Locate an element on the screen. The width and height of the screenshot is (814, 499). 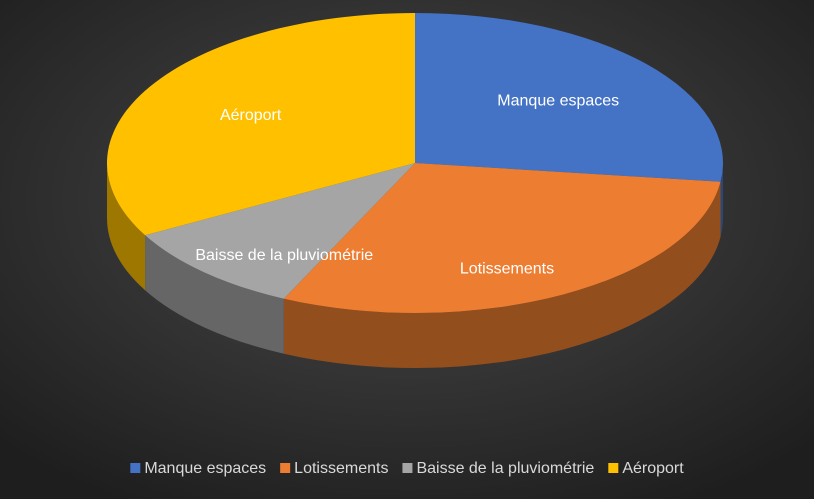
slice-label: Lotissements is located at coordinates (507, 269).